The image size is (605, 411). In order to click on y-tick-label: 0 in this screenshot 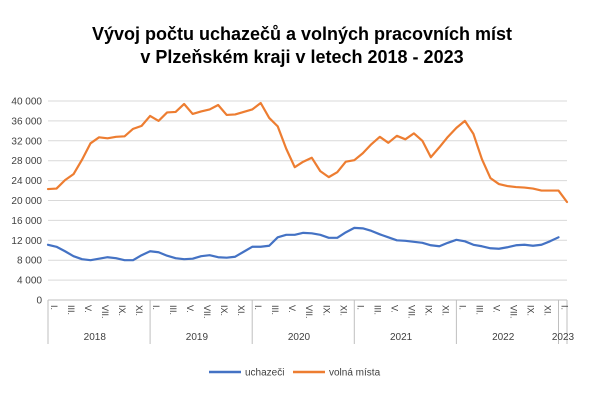, I will do `click(39, 301)`.